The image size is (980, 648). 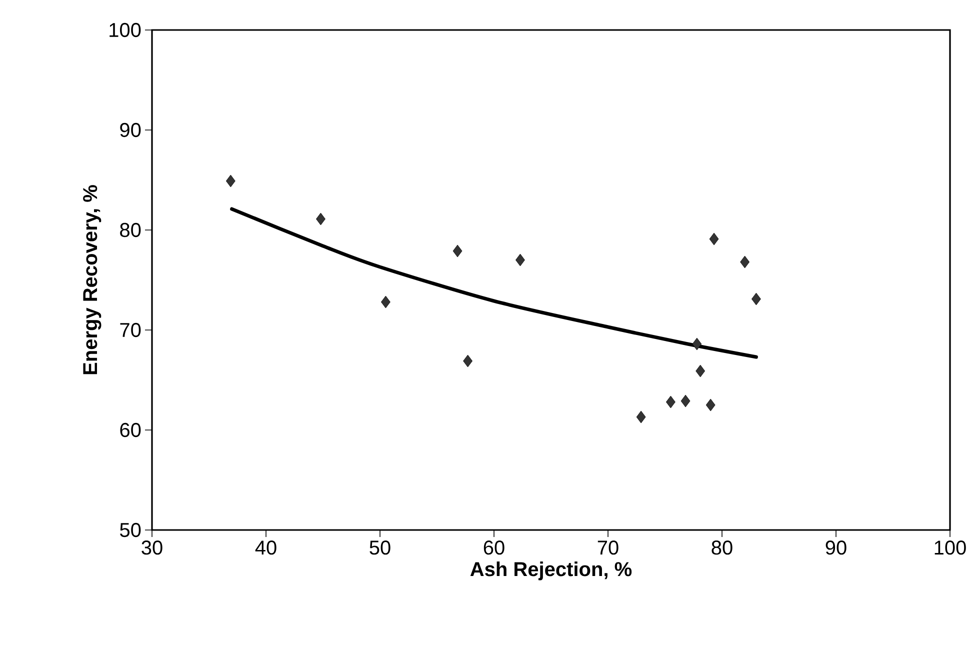 What do you see at coordinates (494, 283) in the screenshot?
I see `line-series` at bounding box center [494, 283].